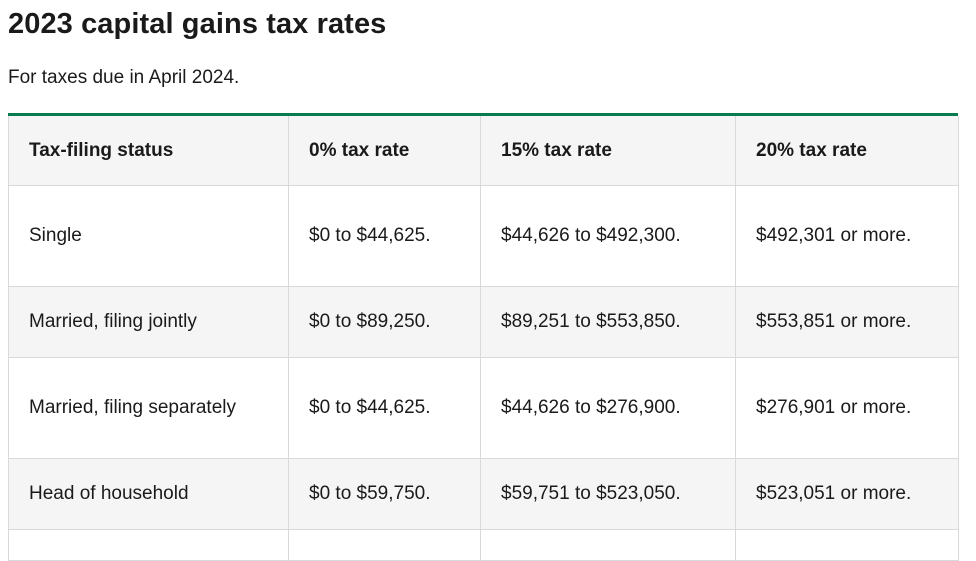 The height and width of the screenshot is (561, 976). Describe the element at coordinates (847, 494) in the screenshot. I see `rate-20-cell: $523,051 or more.` at that location.